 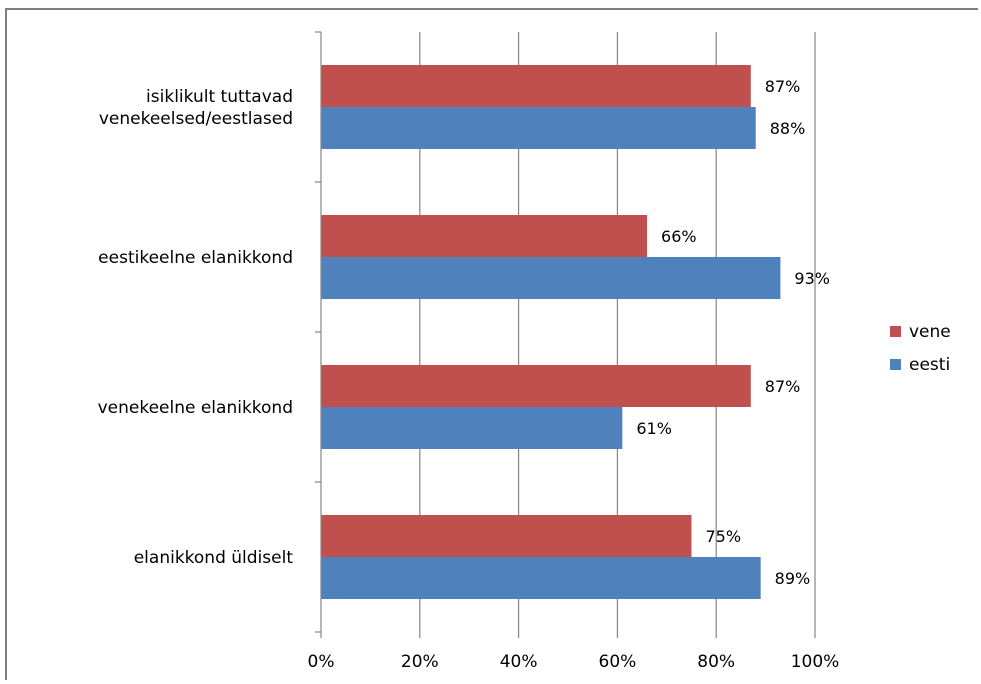 I want to click on x-tick-label: 100%, so click(x=815, y=662).